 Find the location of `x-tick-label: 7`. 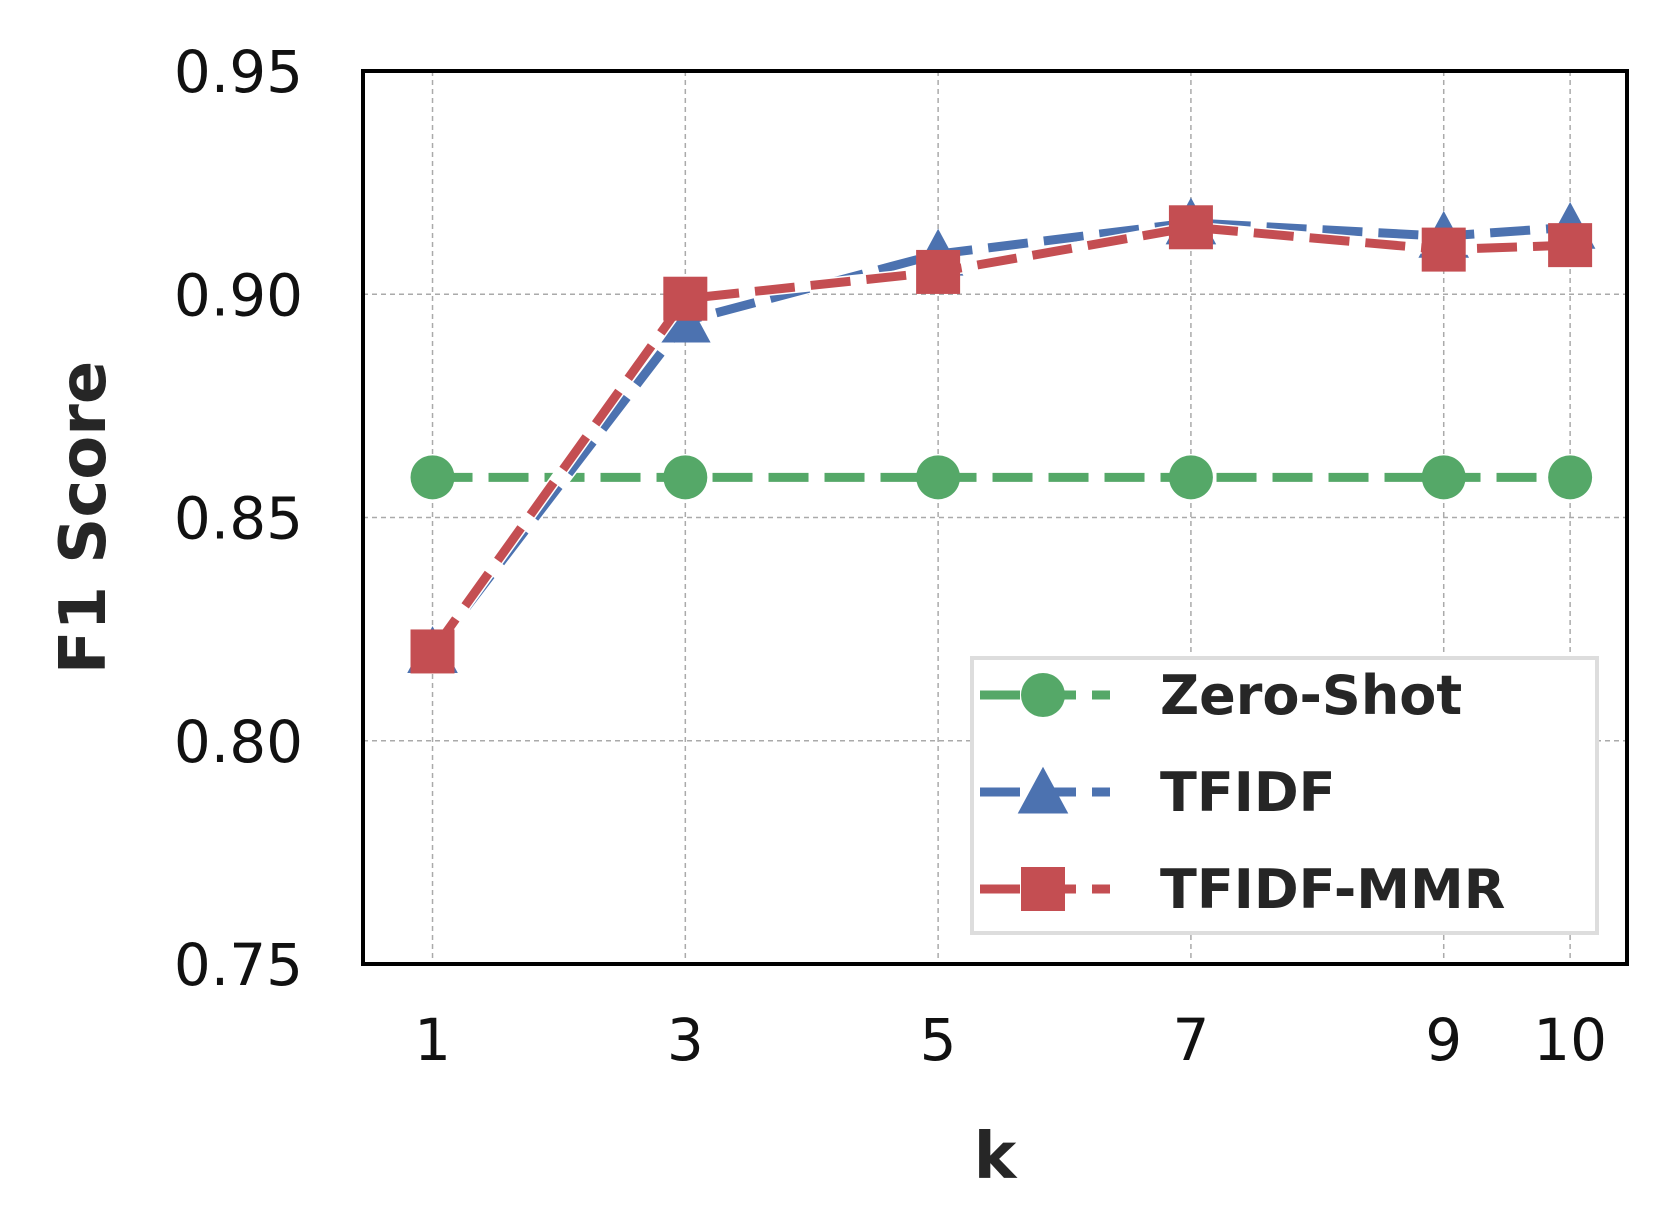

x-tick-label: 7 is located at coordinates (1190, 1040).